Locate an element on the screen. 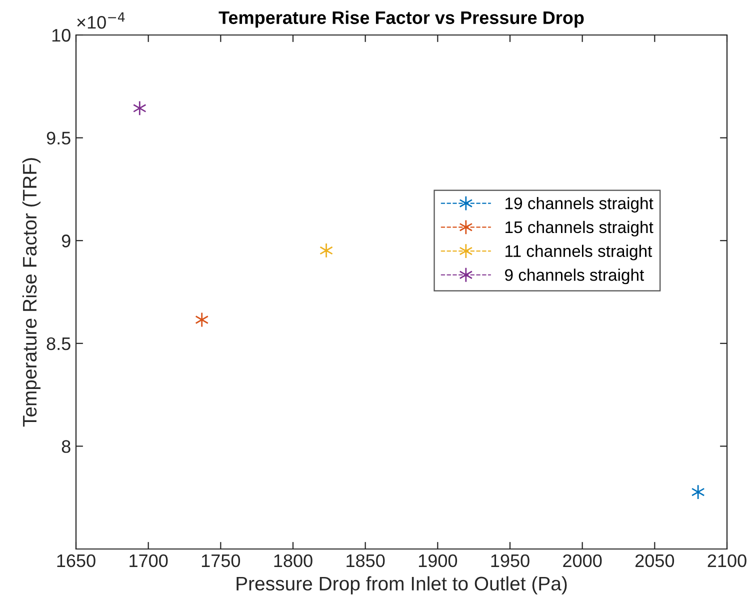 Image resolution: width=751 pixels, height=614 pixels. x-axis-title: Pressure Drop from Inlet to Outlet (Pa) is located at coordinates (401, 585).